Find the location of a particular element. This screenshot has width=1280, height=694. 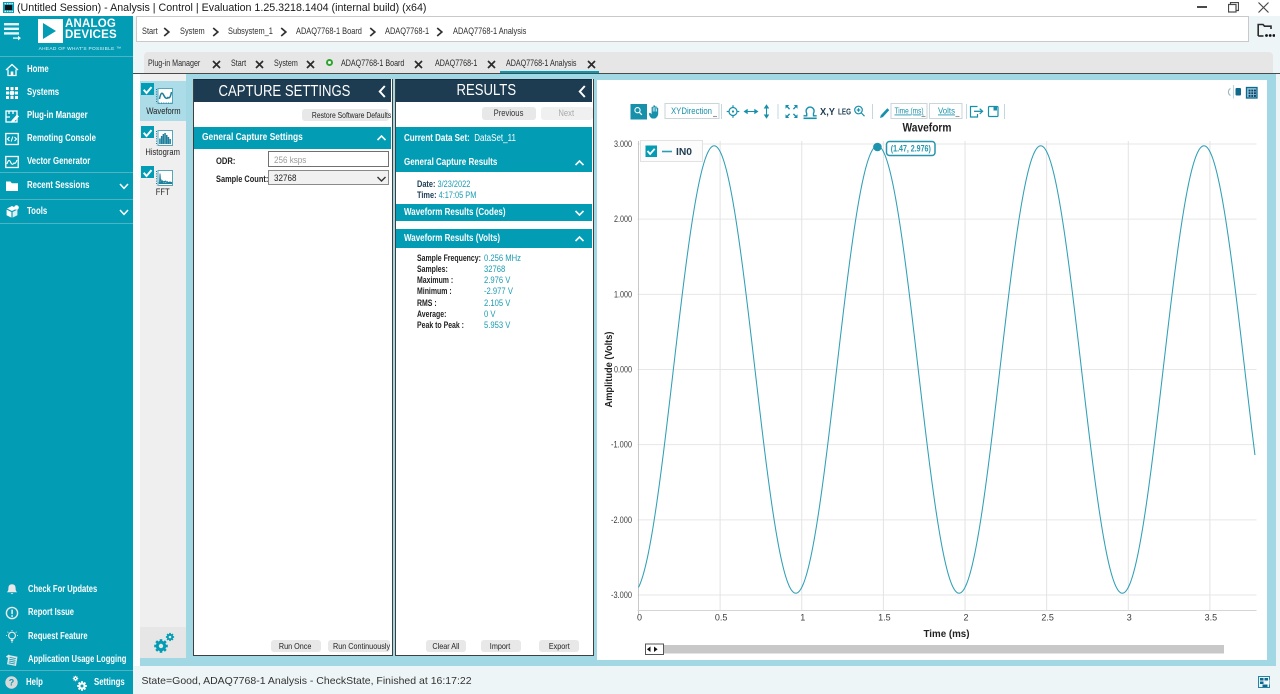

svg-text: 2 is located at coordinates (966, 618).